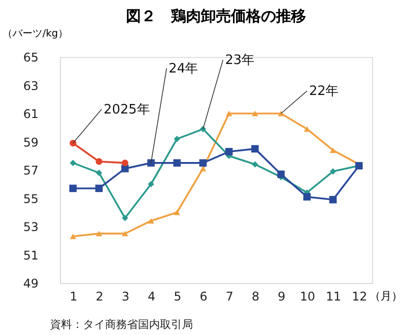 This screenshot has width=400, height=335. I want to click on x-tick-label: 9, so click(282, 297).